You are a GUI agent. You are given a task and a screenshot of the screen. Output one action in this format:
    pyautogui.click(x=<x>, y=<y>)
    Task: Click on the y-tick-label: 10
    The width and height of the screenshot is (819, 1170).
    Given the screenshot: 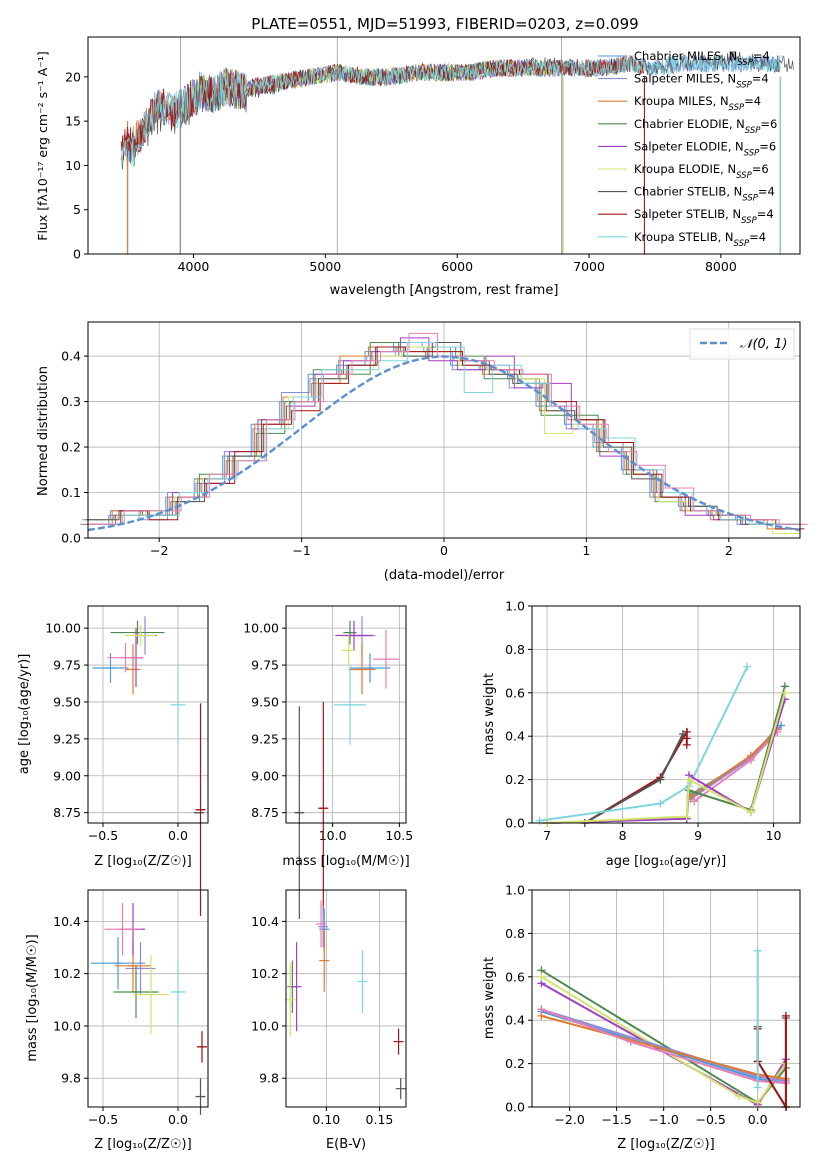 What is the action you would take?
    pyautogui.click(x=73, y=165)
    